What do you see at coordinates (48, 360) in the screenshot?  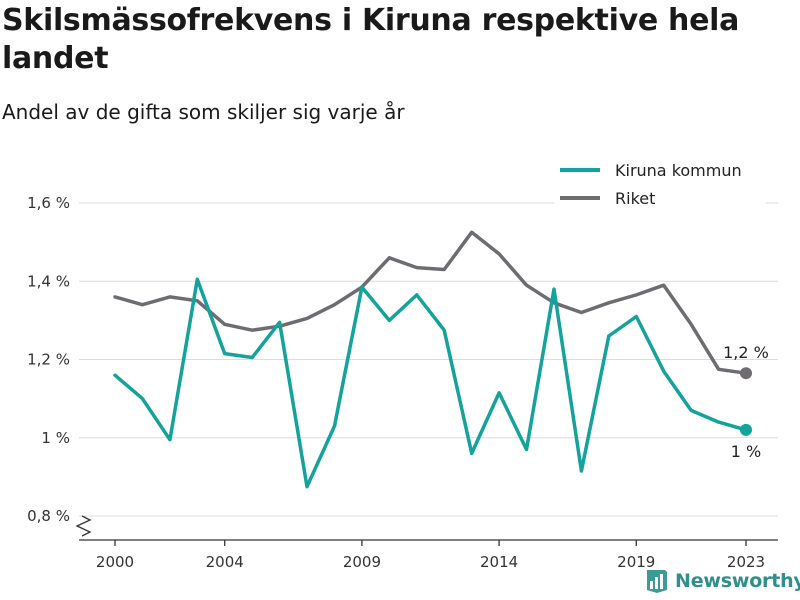 I see `y-tick-label: 1,2 %` at bounding box center [48, 360].